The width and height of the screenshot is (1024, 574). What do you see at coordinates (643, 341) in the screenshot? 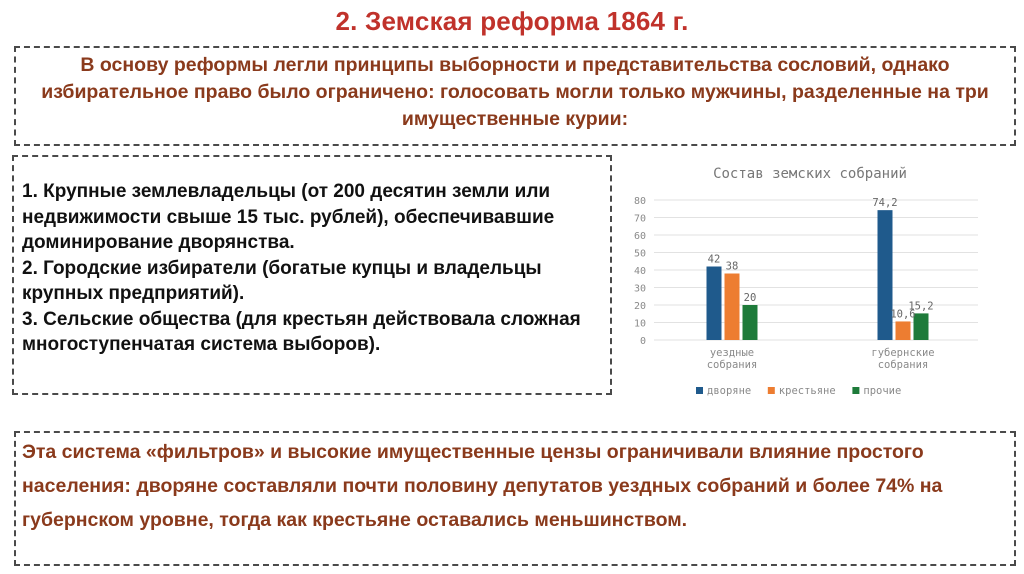
I see `y-tick-label: 0` at bounding box center [643, 341].